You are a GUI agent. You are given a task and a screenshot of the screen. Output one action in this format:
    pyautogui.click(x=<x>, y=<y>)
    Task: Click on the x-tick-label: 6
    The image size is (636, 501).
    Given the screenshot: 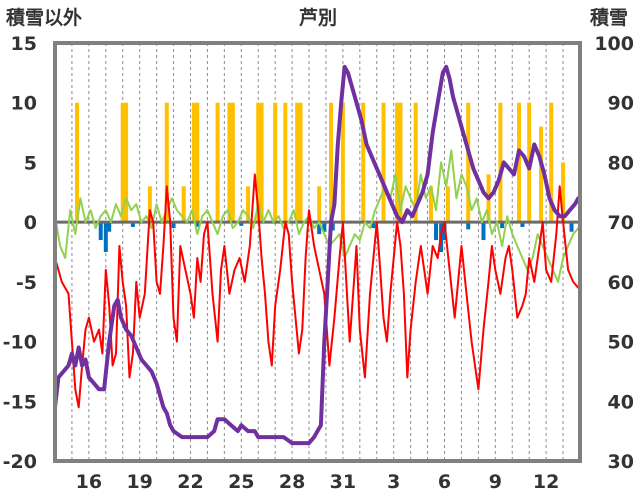 What is the action you would take?
    pyautogui.click(x=444, y=482)
    